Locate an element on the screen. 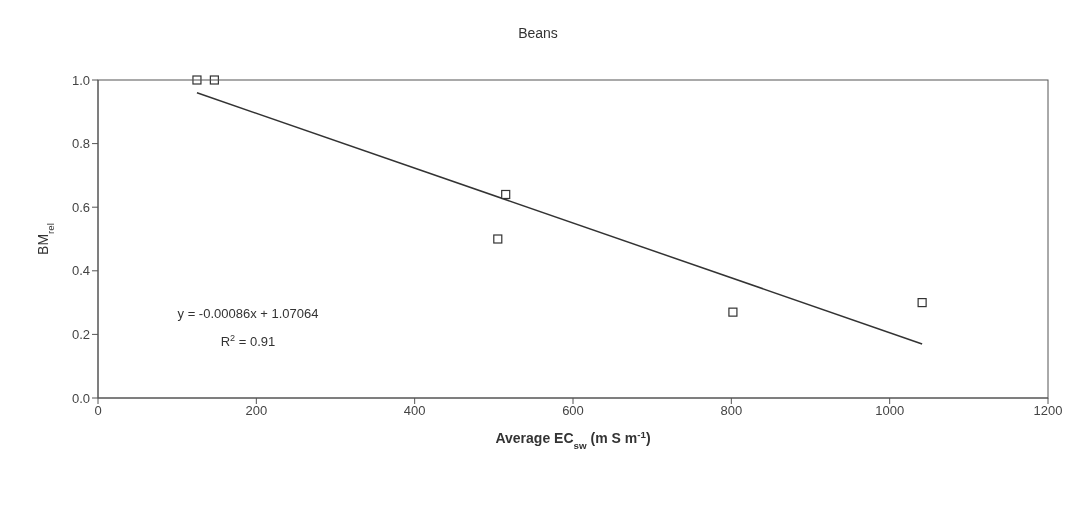  y-tick-label: 1.0 is located at coordinates (80, 80).